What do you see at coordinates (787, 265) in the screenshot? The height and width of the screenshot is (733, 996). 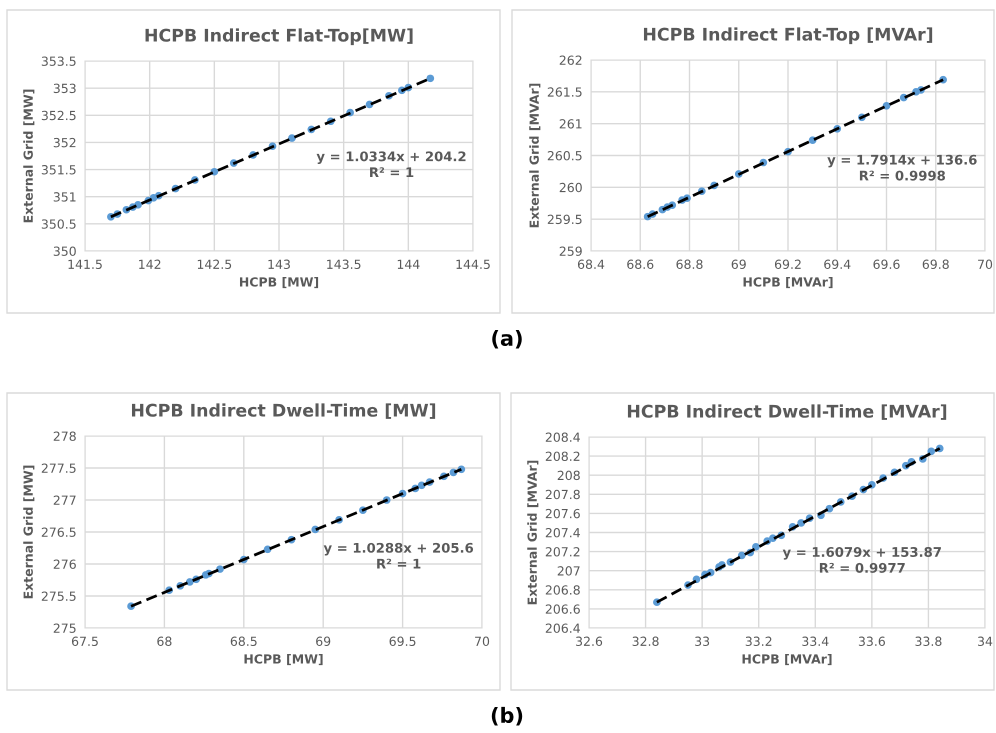 I see `x-tick-label: 69.2` at bounding box center [787, 265].